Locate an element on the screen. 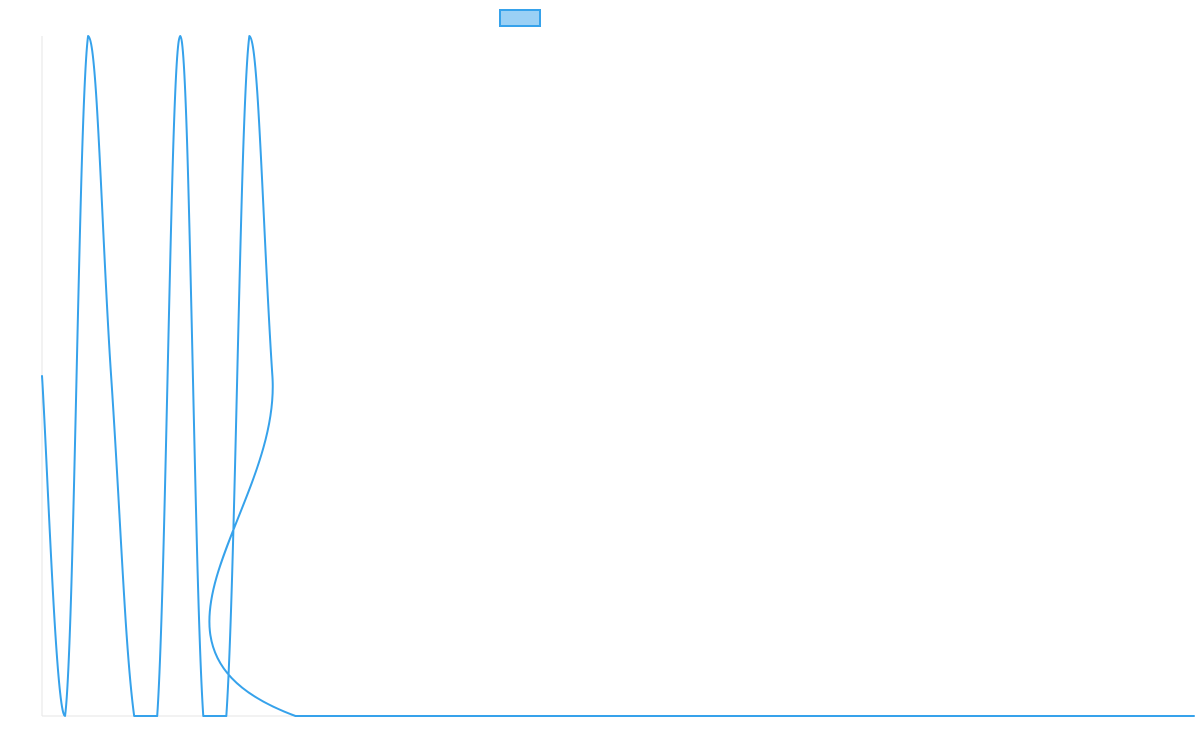 The image size is (1200, 750). legend is located at coordinates (520, 18).